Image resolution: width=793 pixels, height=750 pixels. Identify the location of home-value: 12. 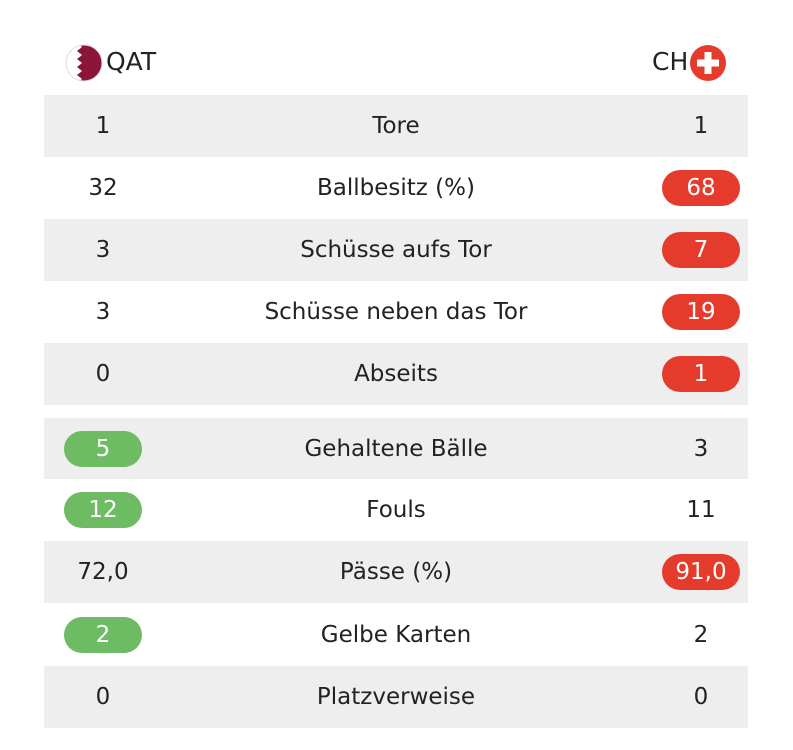
(103, 510).